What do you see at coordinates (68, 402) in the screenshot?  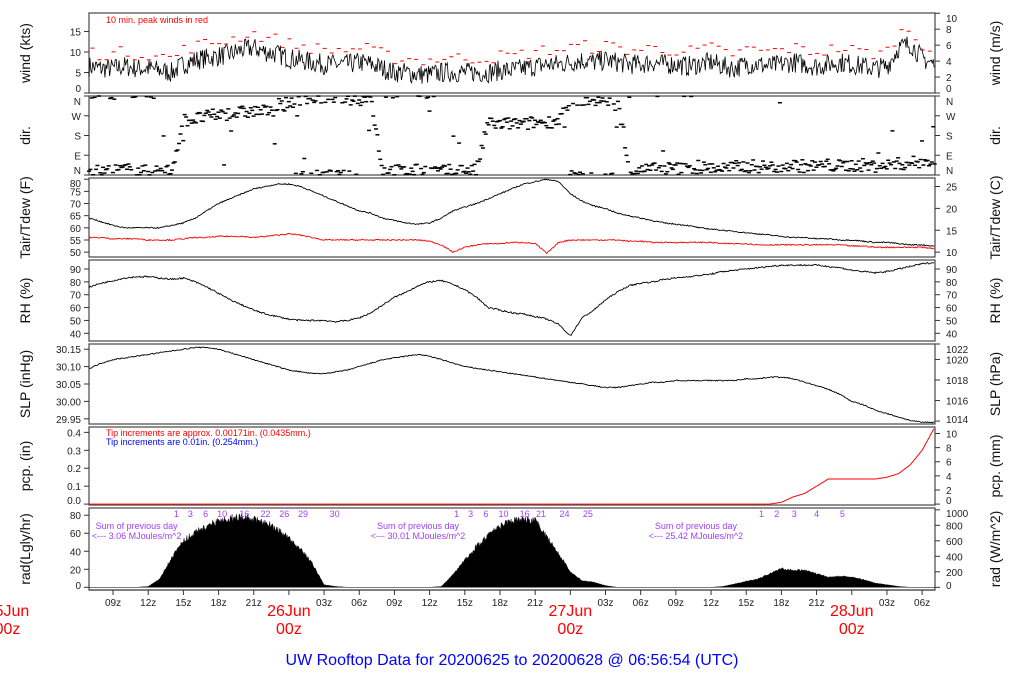 I see `y-tick-label: 30.00` at bounding box center [68, 402].